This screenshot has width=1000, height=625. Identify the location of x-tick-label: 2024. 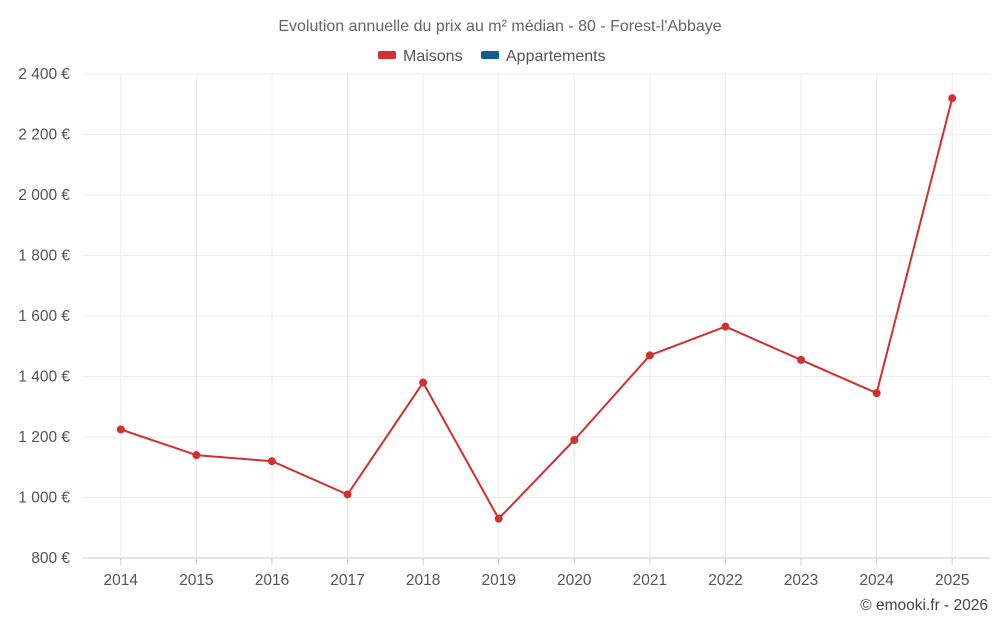
(876, 580).